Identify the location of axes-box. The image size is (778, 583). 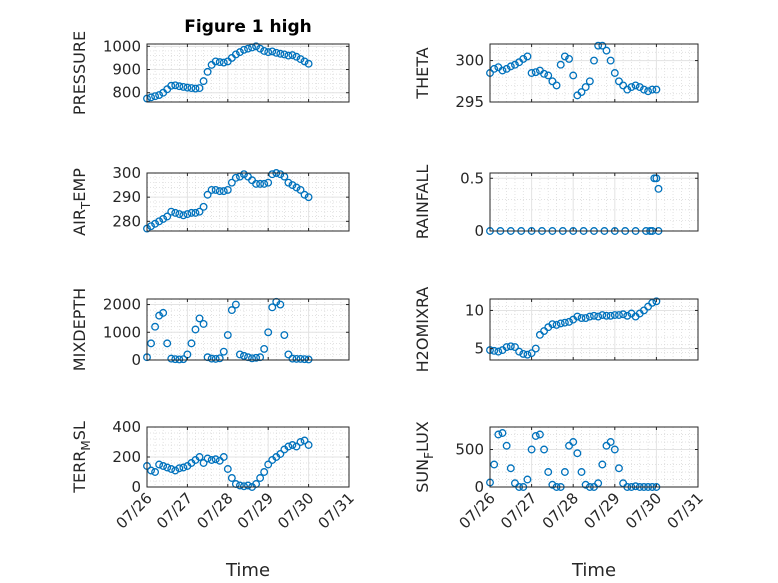
(248, 73).